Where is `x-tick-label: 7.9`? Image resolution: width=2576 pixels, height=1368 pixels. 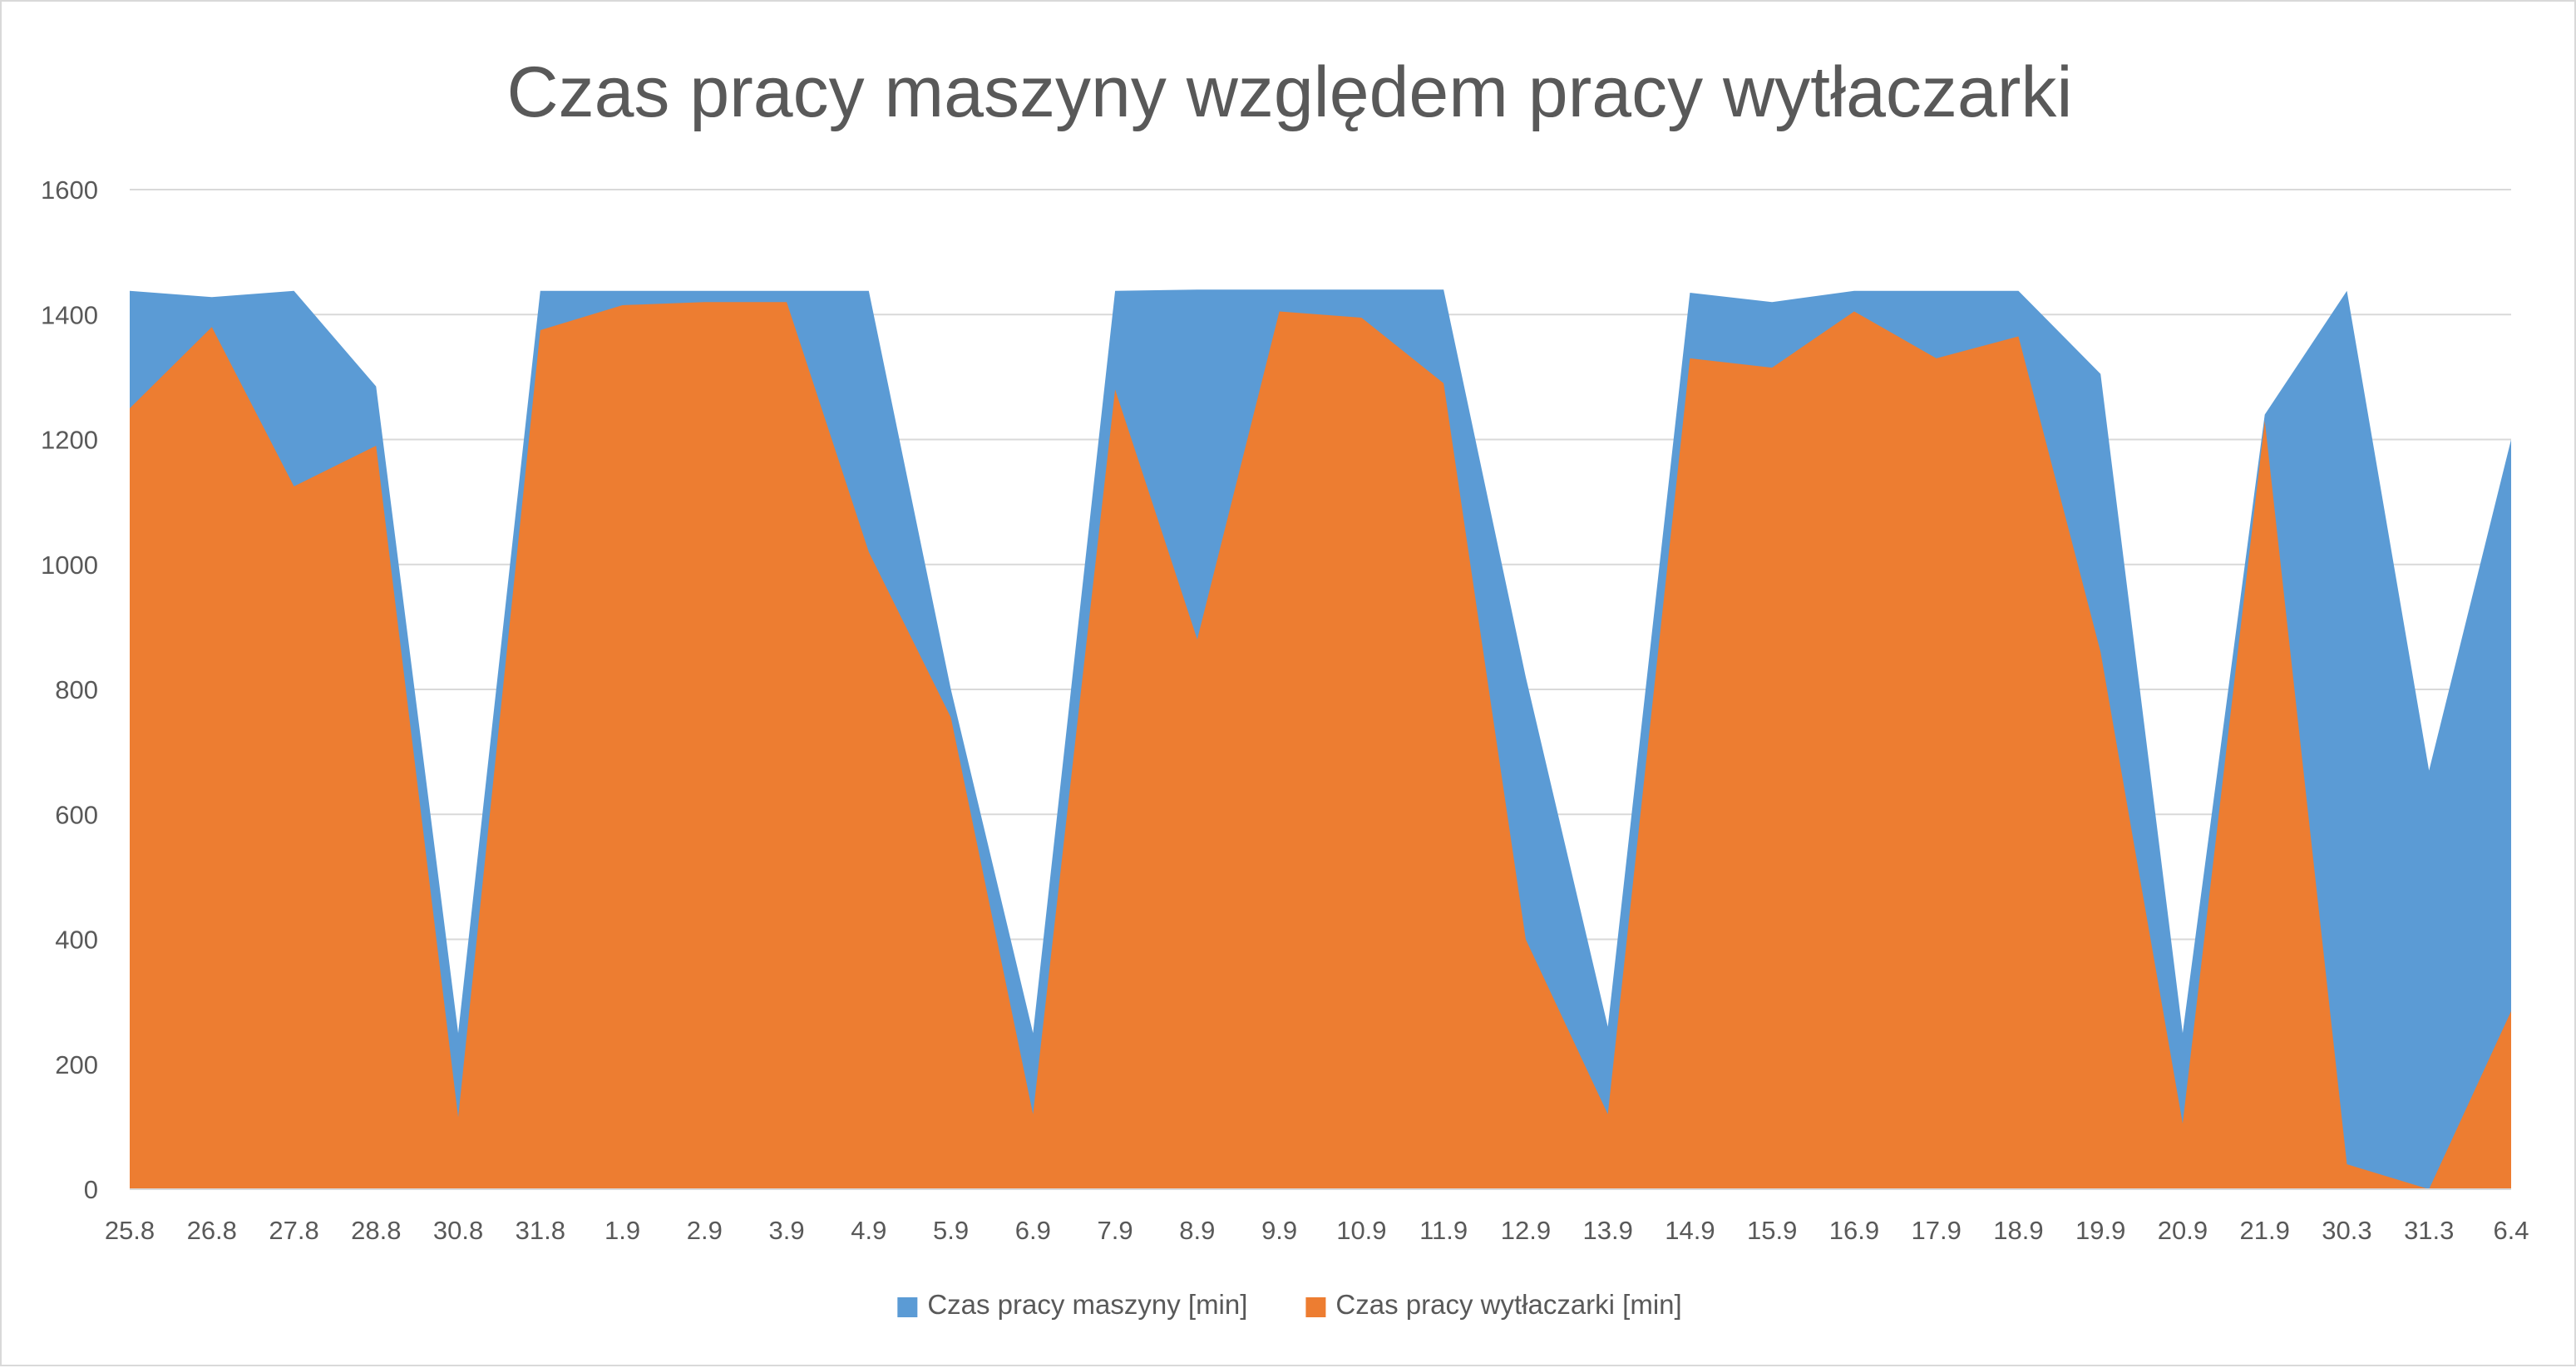 x-tick-label: 7.9 is located at coordinates (1115, 1230).